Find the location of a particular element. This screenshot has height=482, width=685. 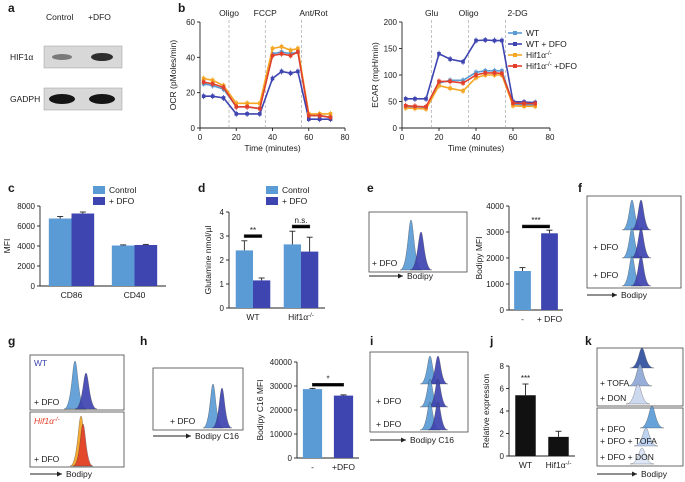

y-tick-label: 20 is located at coordinates (190, 93).